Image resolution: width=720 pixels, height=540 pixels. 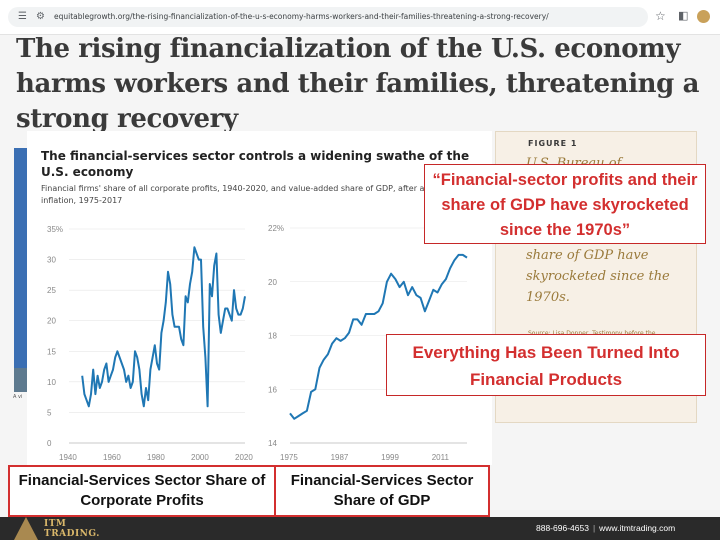 I want to click on brand-logo: ITM TRADING., so click(x=72, y=529).